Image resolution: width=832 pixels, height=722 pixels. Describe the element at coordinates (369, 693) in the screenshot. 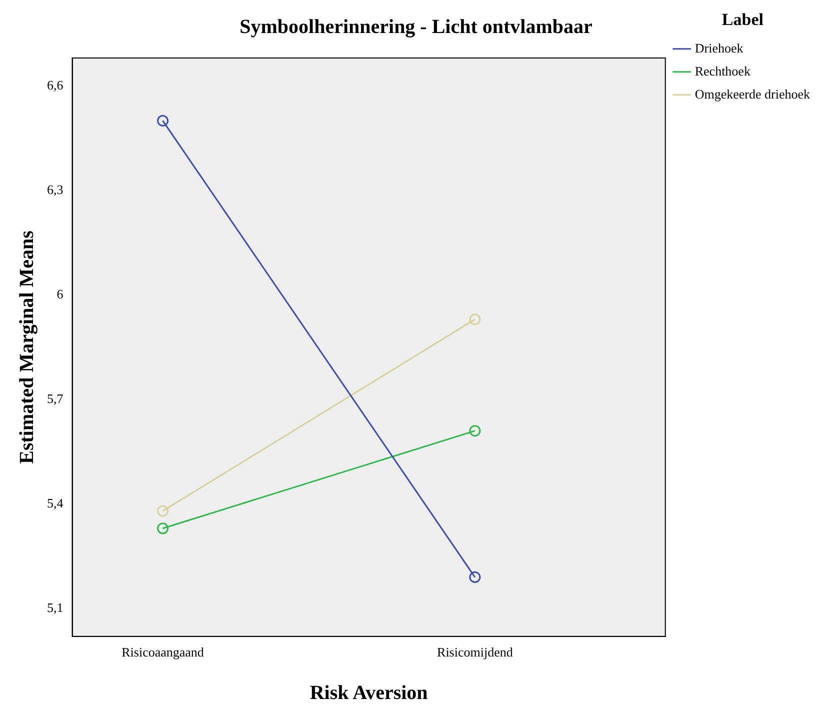

I see `x-axis-title: Risk Aversion` at that location.